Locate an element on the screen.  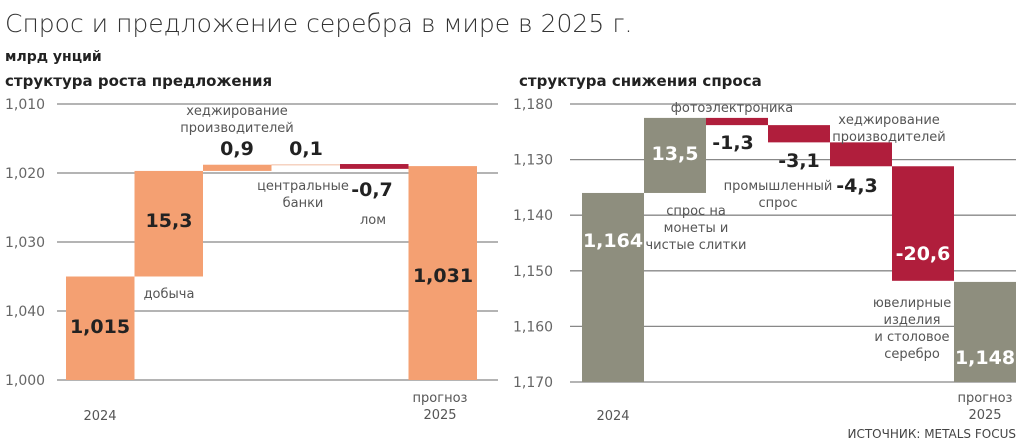
y-tick-label: 1,150 is located at coordinates (533, 272).